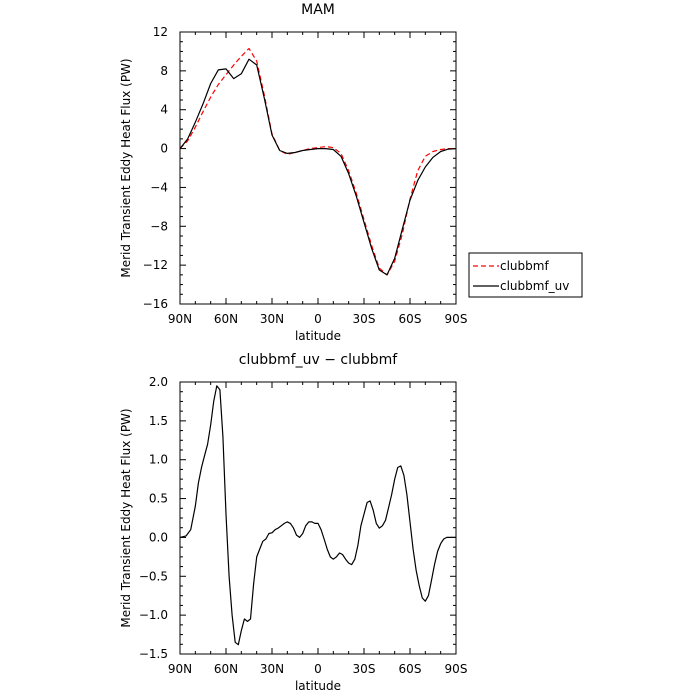  What do you see at coordinates (318, 360) in the screenshot?
I see `chart-title: clubbmf_uv − clubbmf` at bounding box center [318, 360].